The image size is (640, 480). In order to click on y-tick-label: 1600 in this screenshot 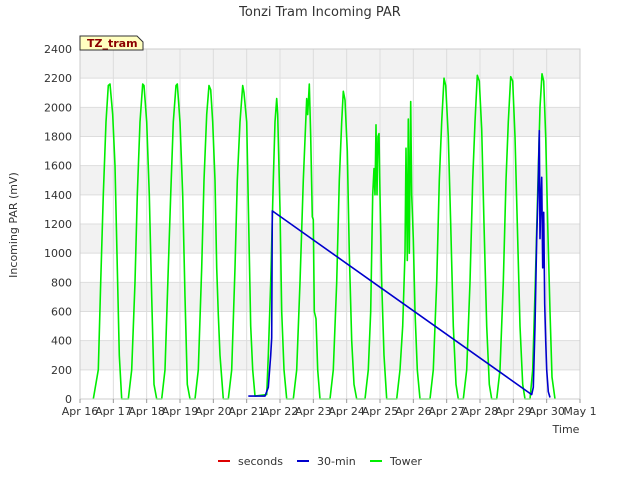, I will do `click(58, 166)`.